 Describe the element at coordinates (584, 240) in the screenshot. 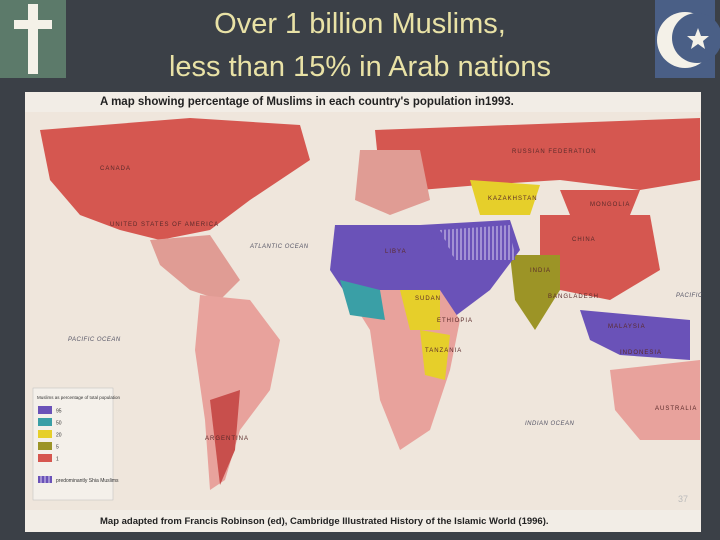

I see `map-label: CHINA` at that location.